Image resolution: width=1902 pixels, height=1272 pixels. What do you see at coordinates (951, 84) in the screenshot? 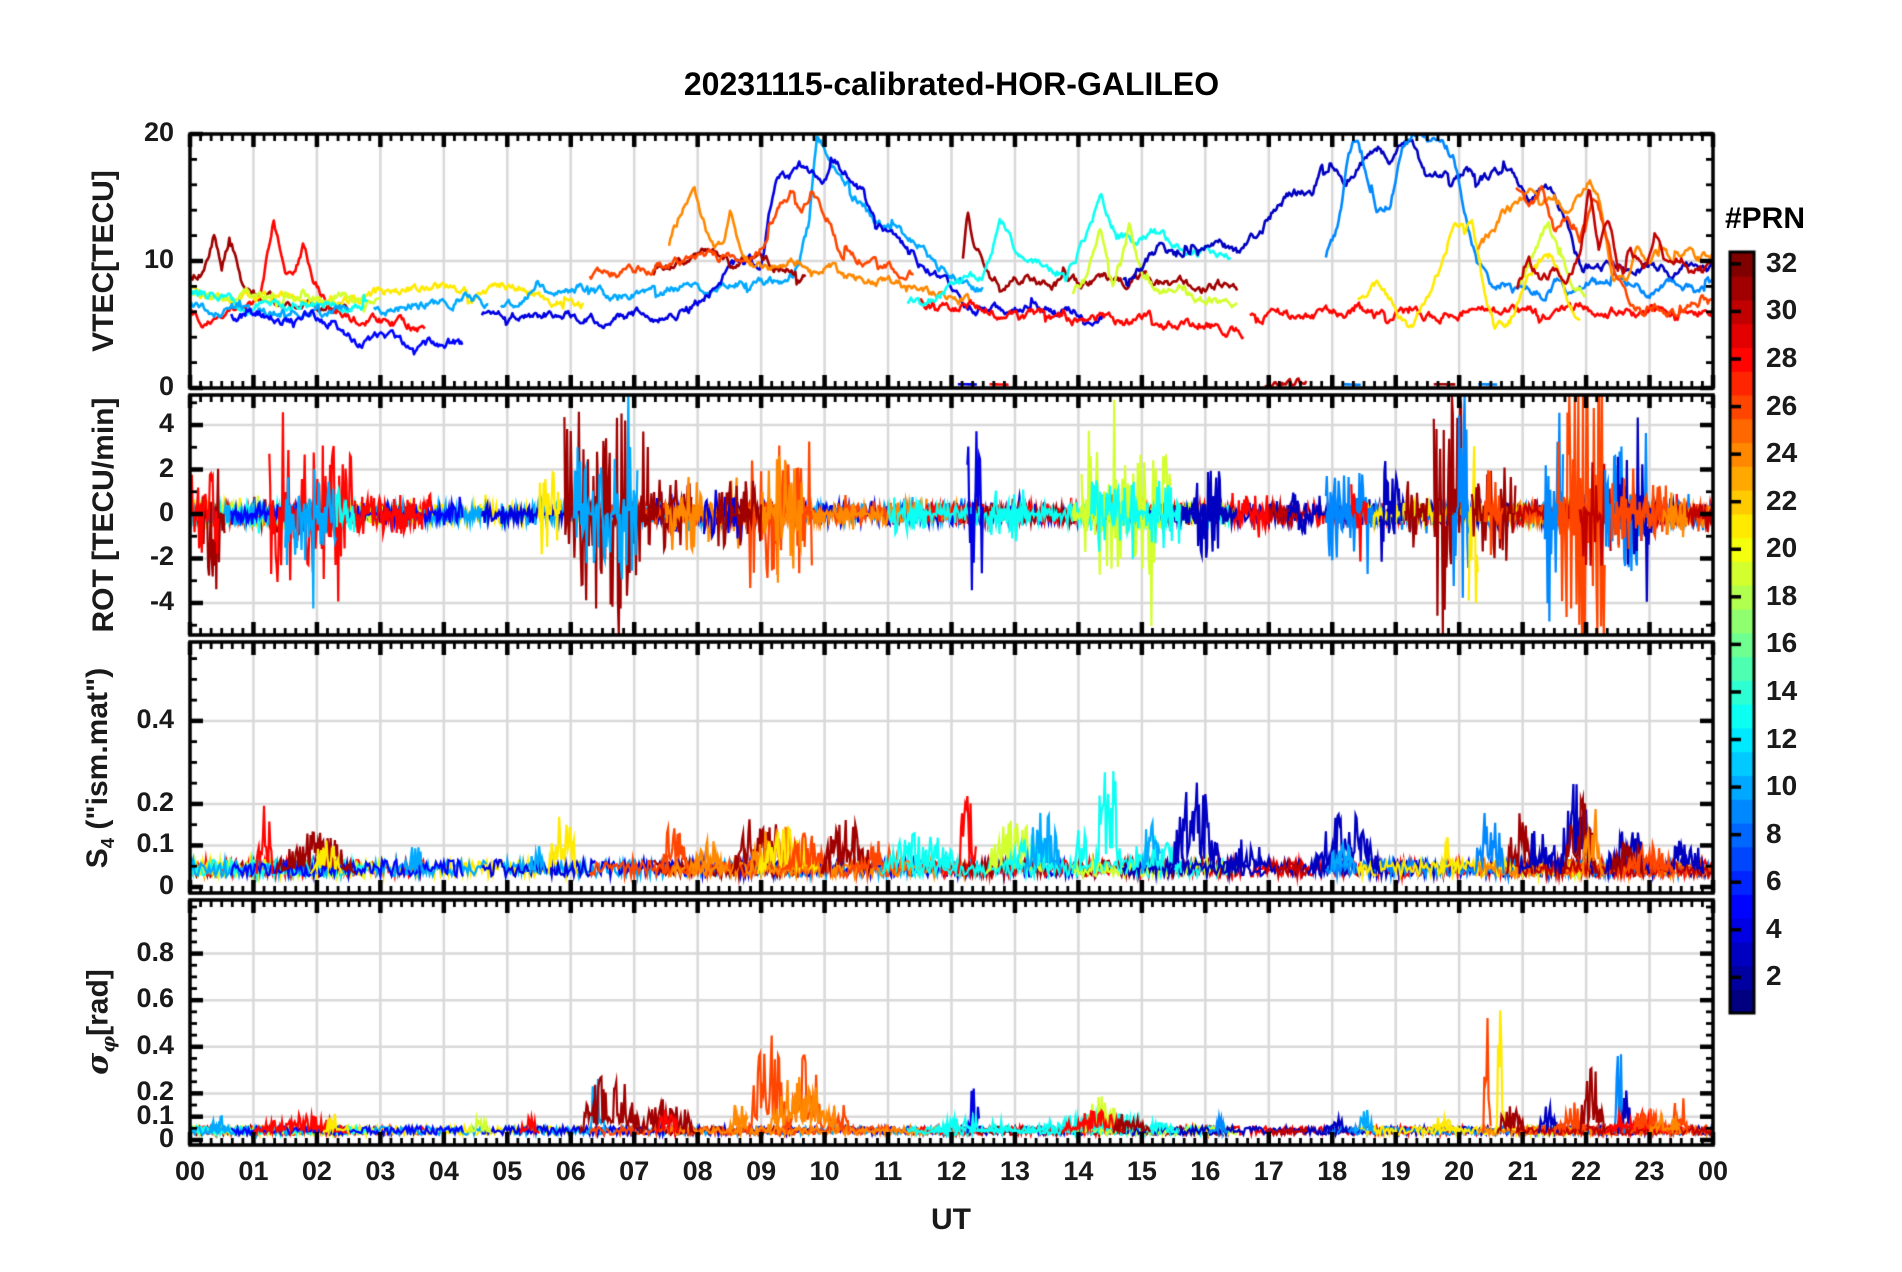
I see `chart-title: 20231115-calibrated-HOR-GALILEO` at bounding box center [951, 84].